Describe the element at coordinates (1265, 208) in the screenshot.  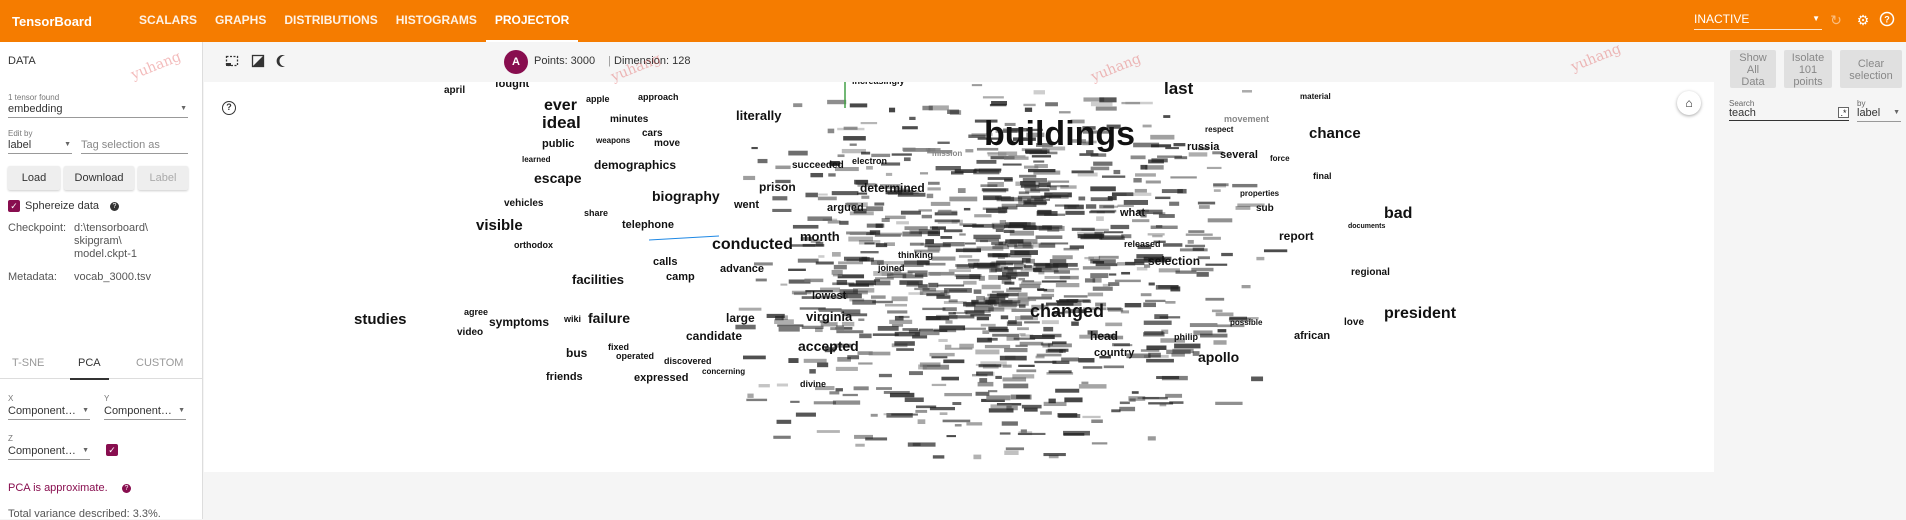
I see `embedding-label: sub` at that location.